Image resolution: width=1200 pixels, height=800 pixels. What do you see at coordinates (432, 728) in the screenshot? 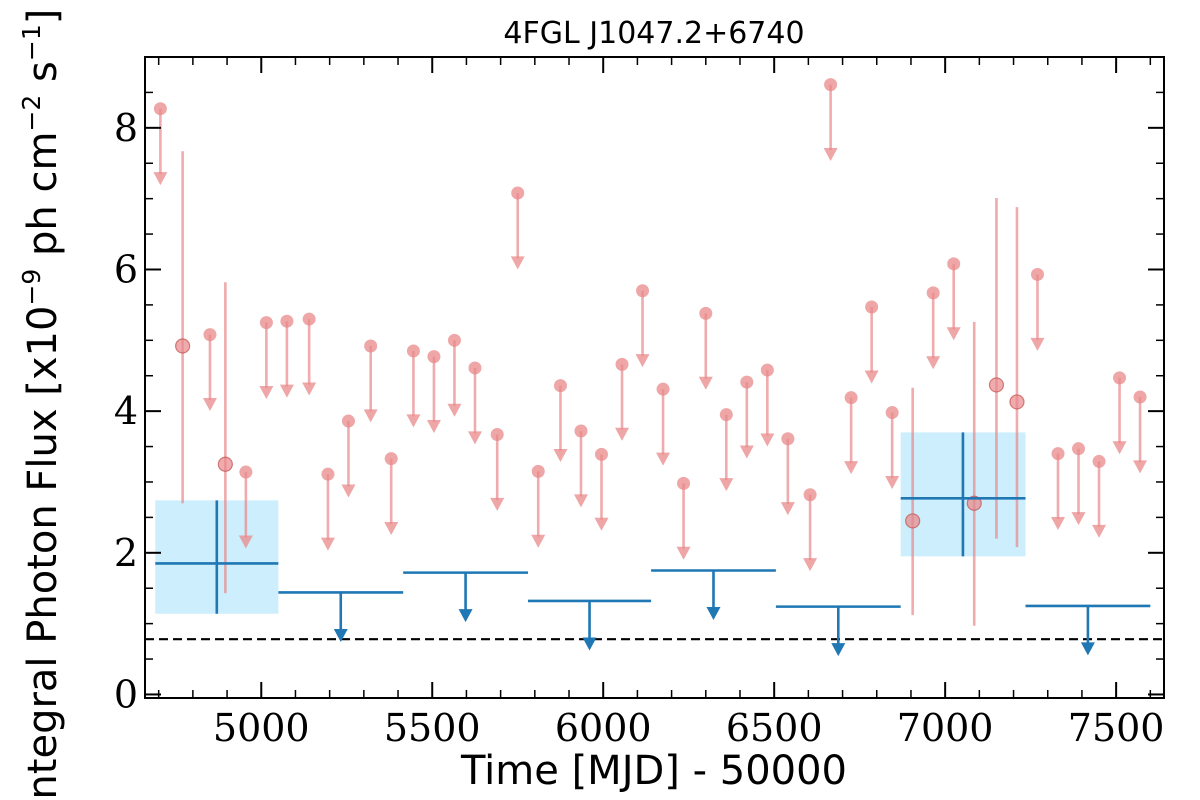
I see `x-tick-label: 5500` at bounding box center [432, 728].